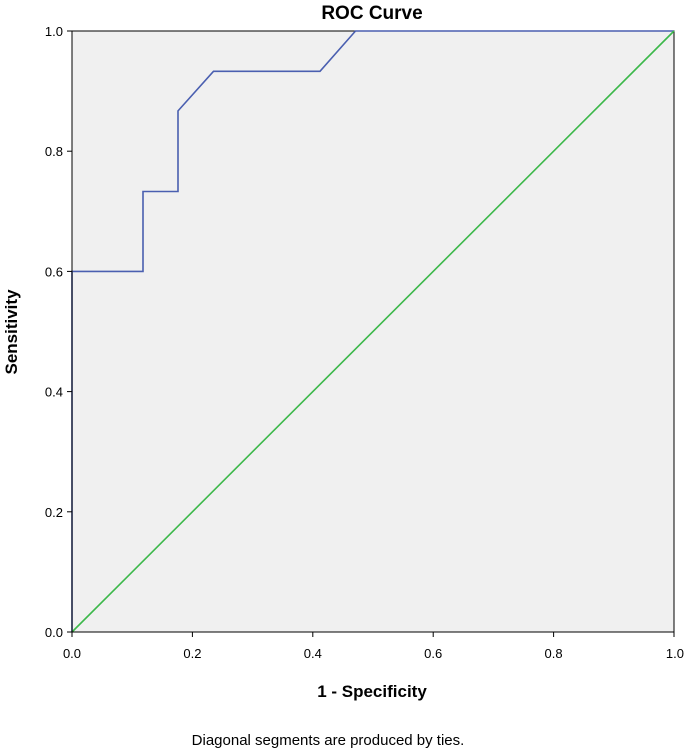  What do you see at coordinates (433, 653) in the screenshot?
I see `x-tick-label: 0.6` at bounding box center [433, 653].